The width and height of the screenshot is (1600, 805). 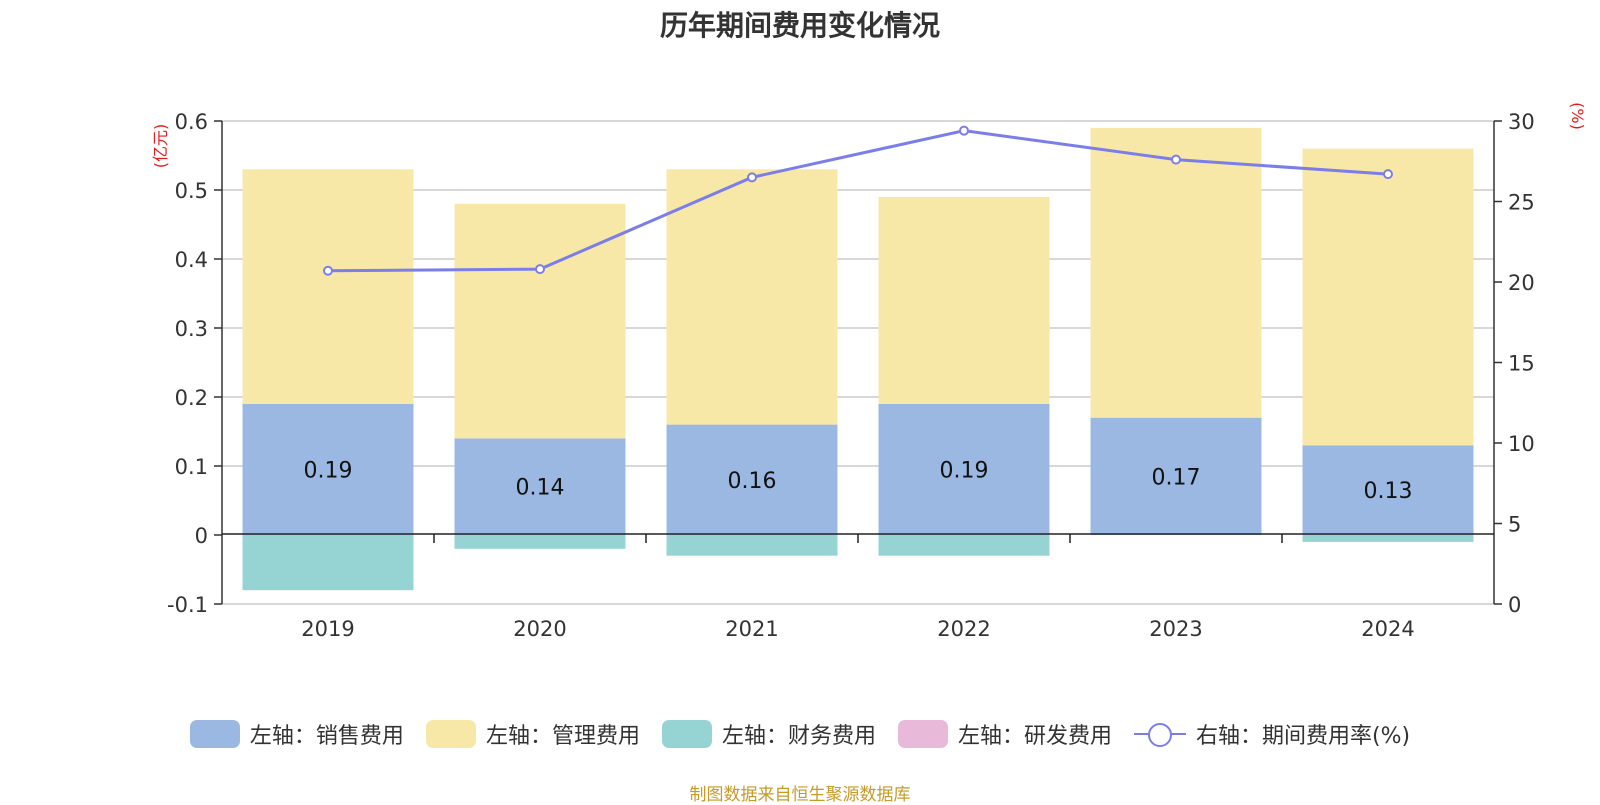 I want to click on chart-title: 历年期间费用变化情况, so click(x=799, y=25).